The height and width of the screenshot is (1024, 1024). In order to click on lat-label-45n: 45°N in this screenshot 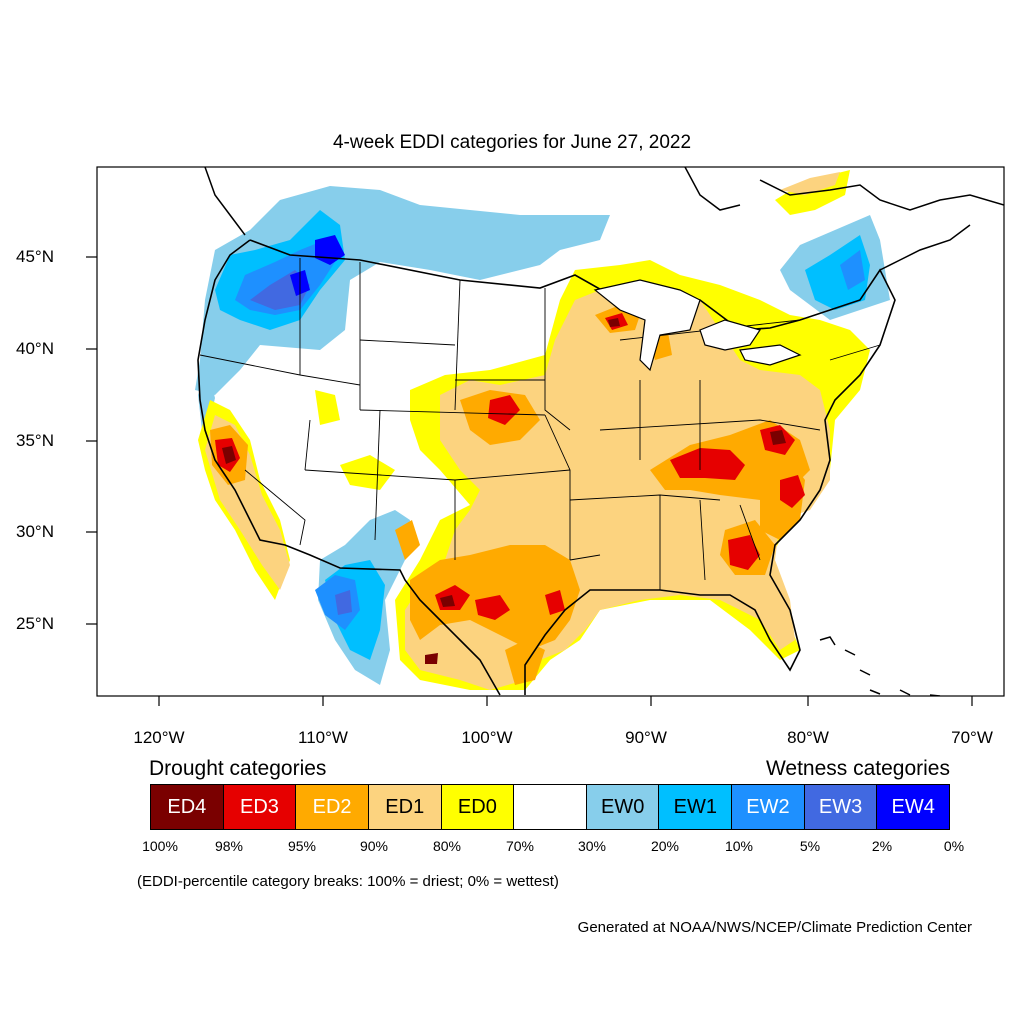, I will do `click(35, 256)`.